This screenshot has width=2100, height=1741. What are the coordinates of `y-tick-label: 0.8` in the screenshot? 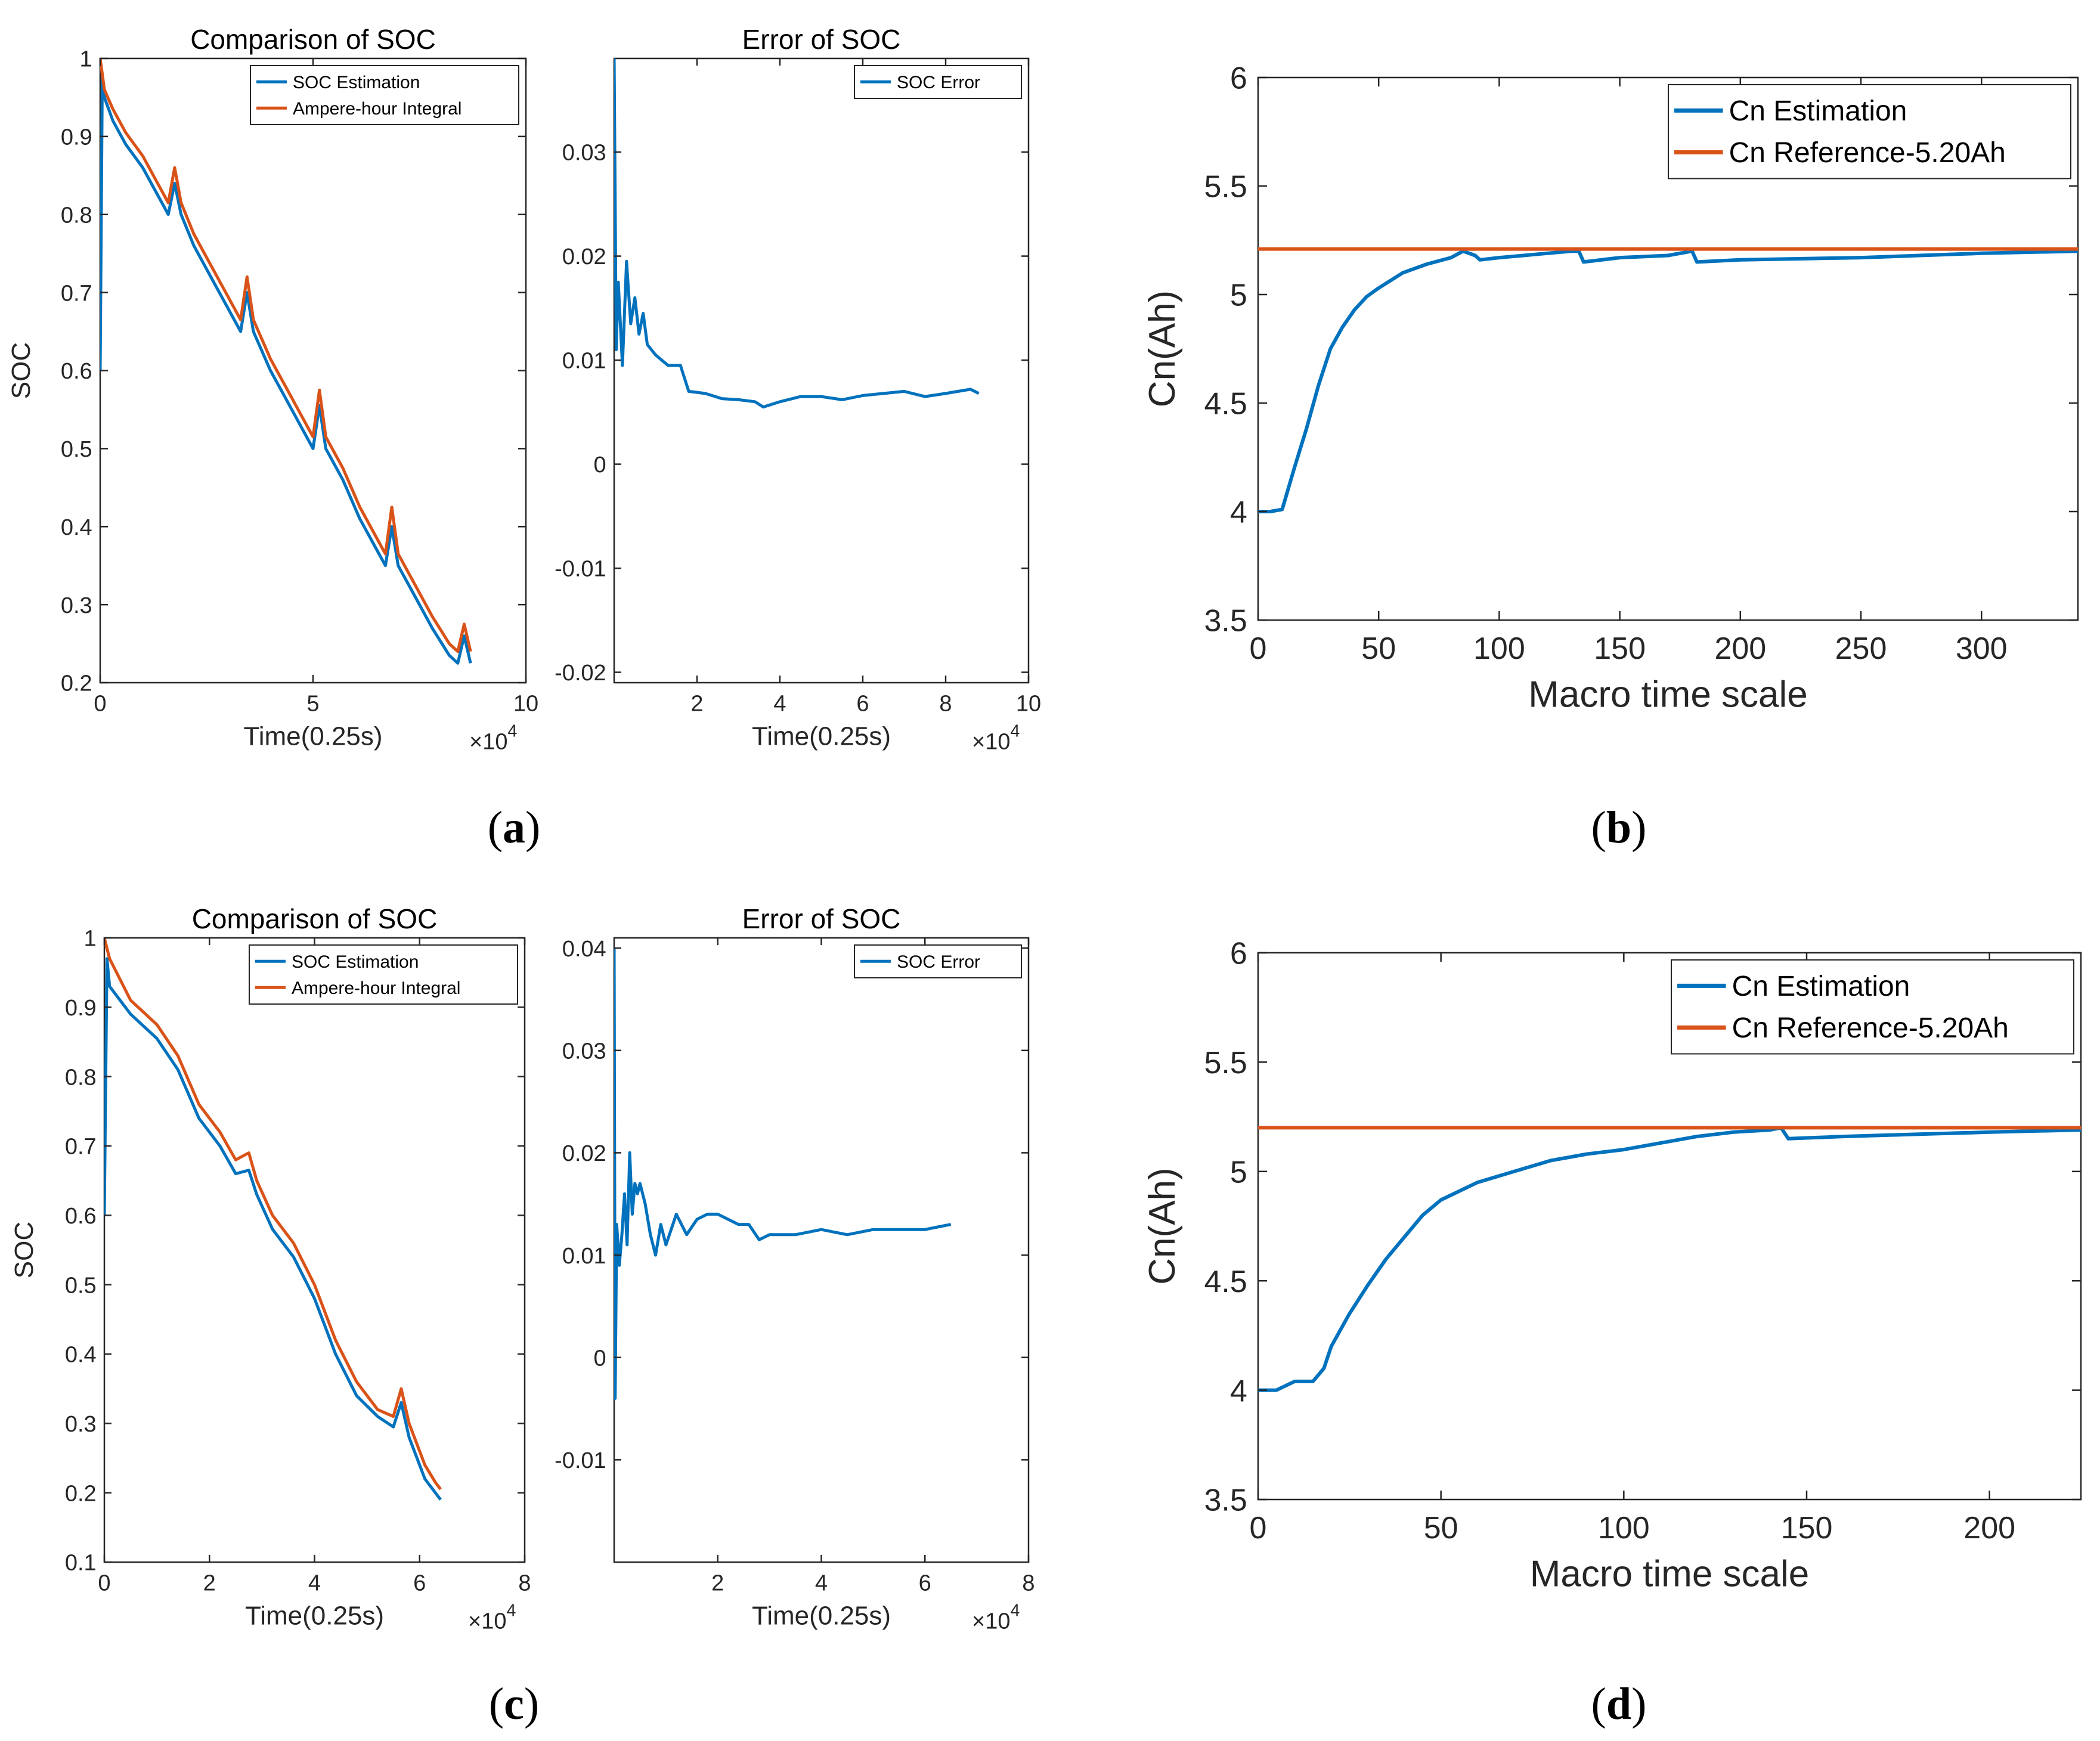 It's located at (81, 1077).